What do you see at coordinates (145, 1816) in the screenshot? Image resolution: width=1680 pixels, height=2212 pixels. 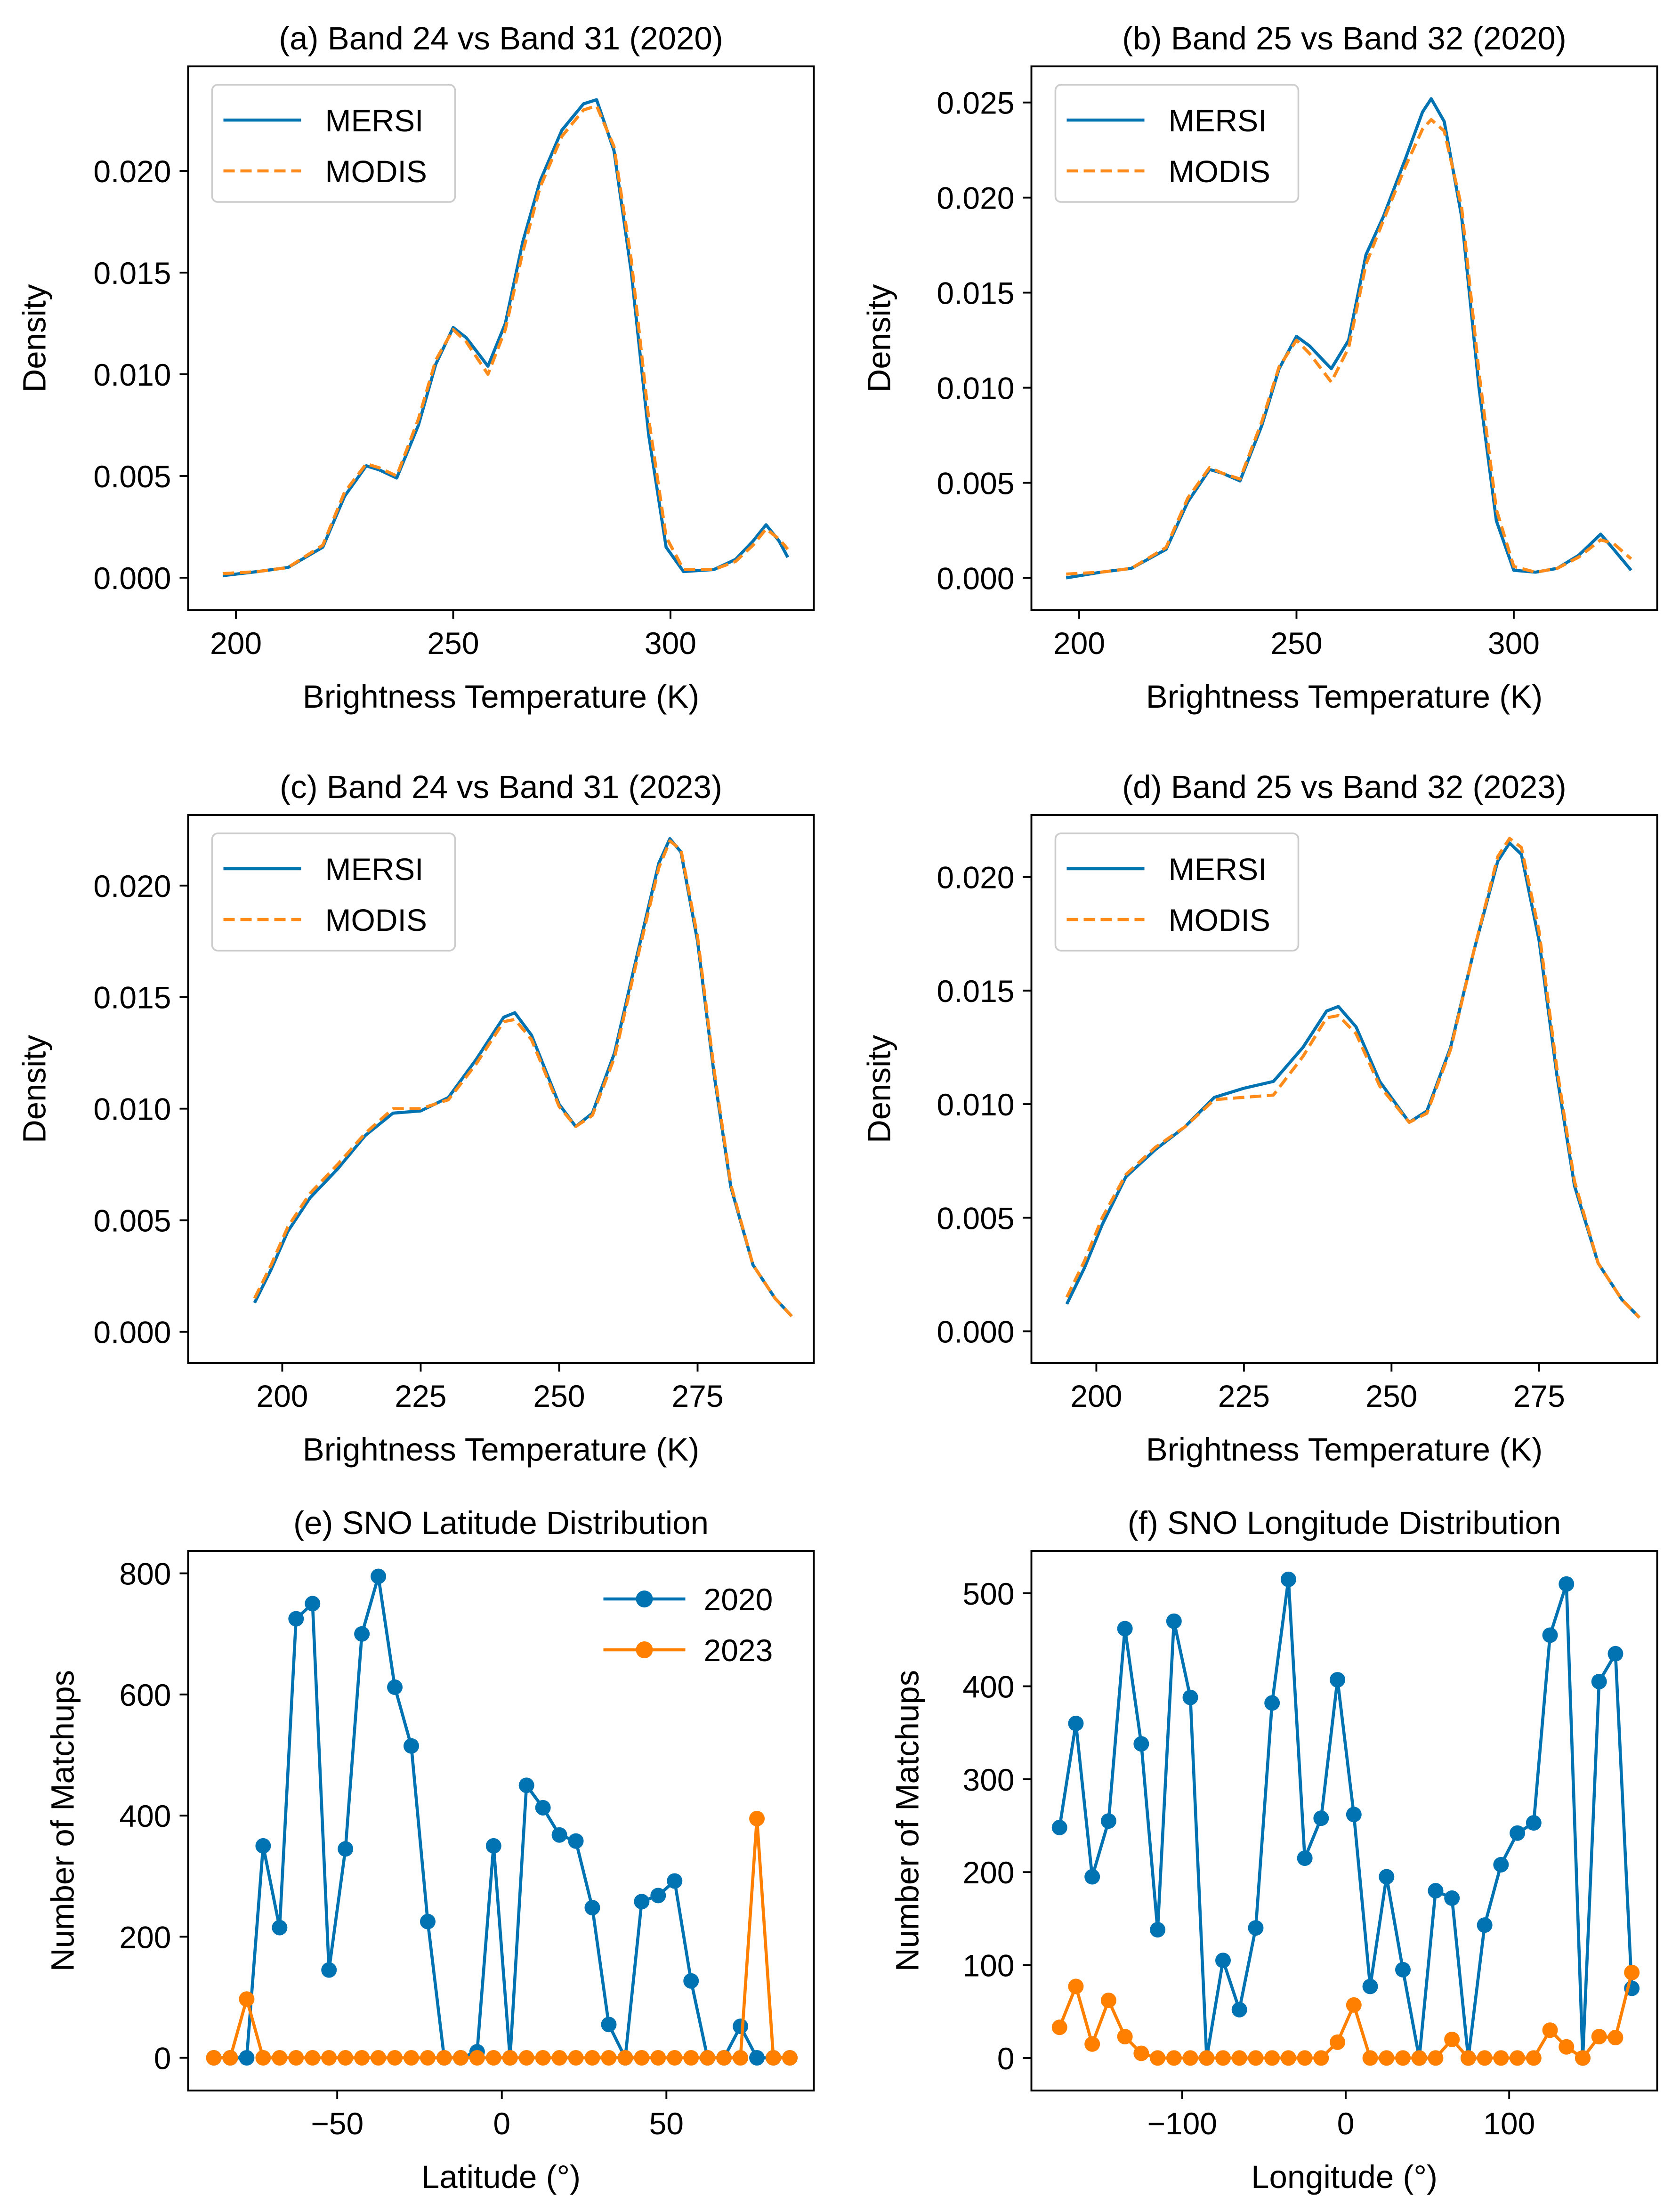 I see `y-tick-label: 400` at bounding box center [145, 1816].